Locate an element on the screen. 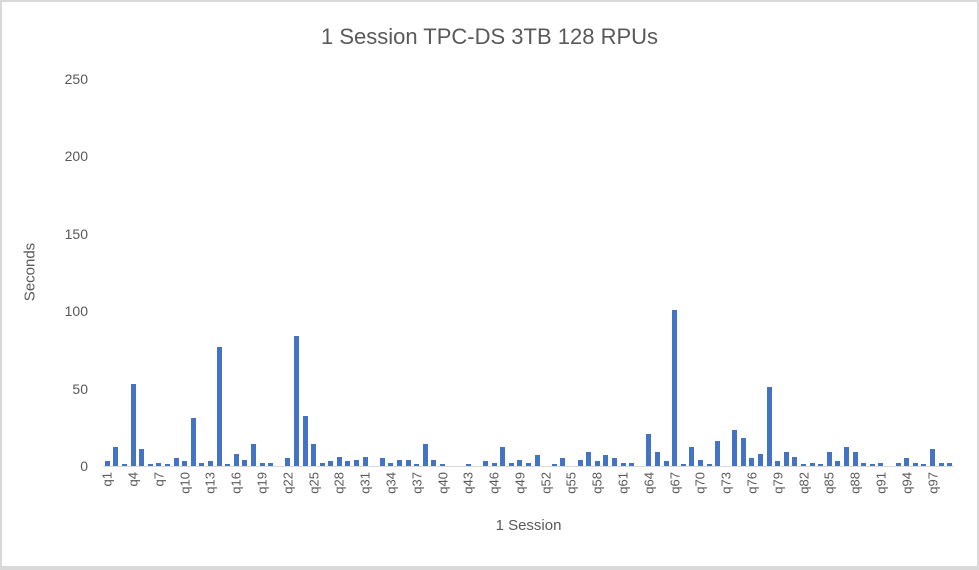 This screenshot has height=570, width=979. x-tick-label: q37 is located at coordinates (417, 483).